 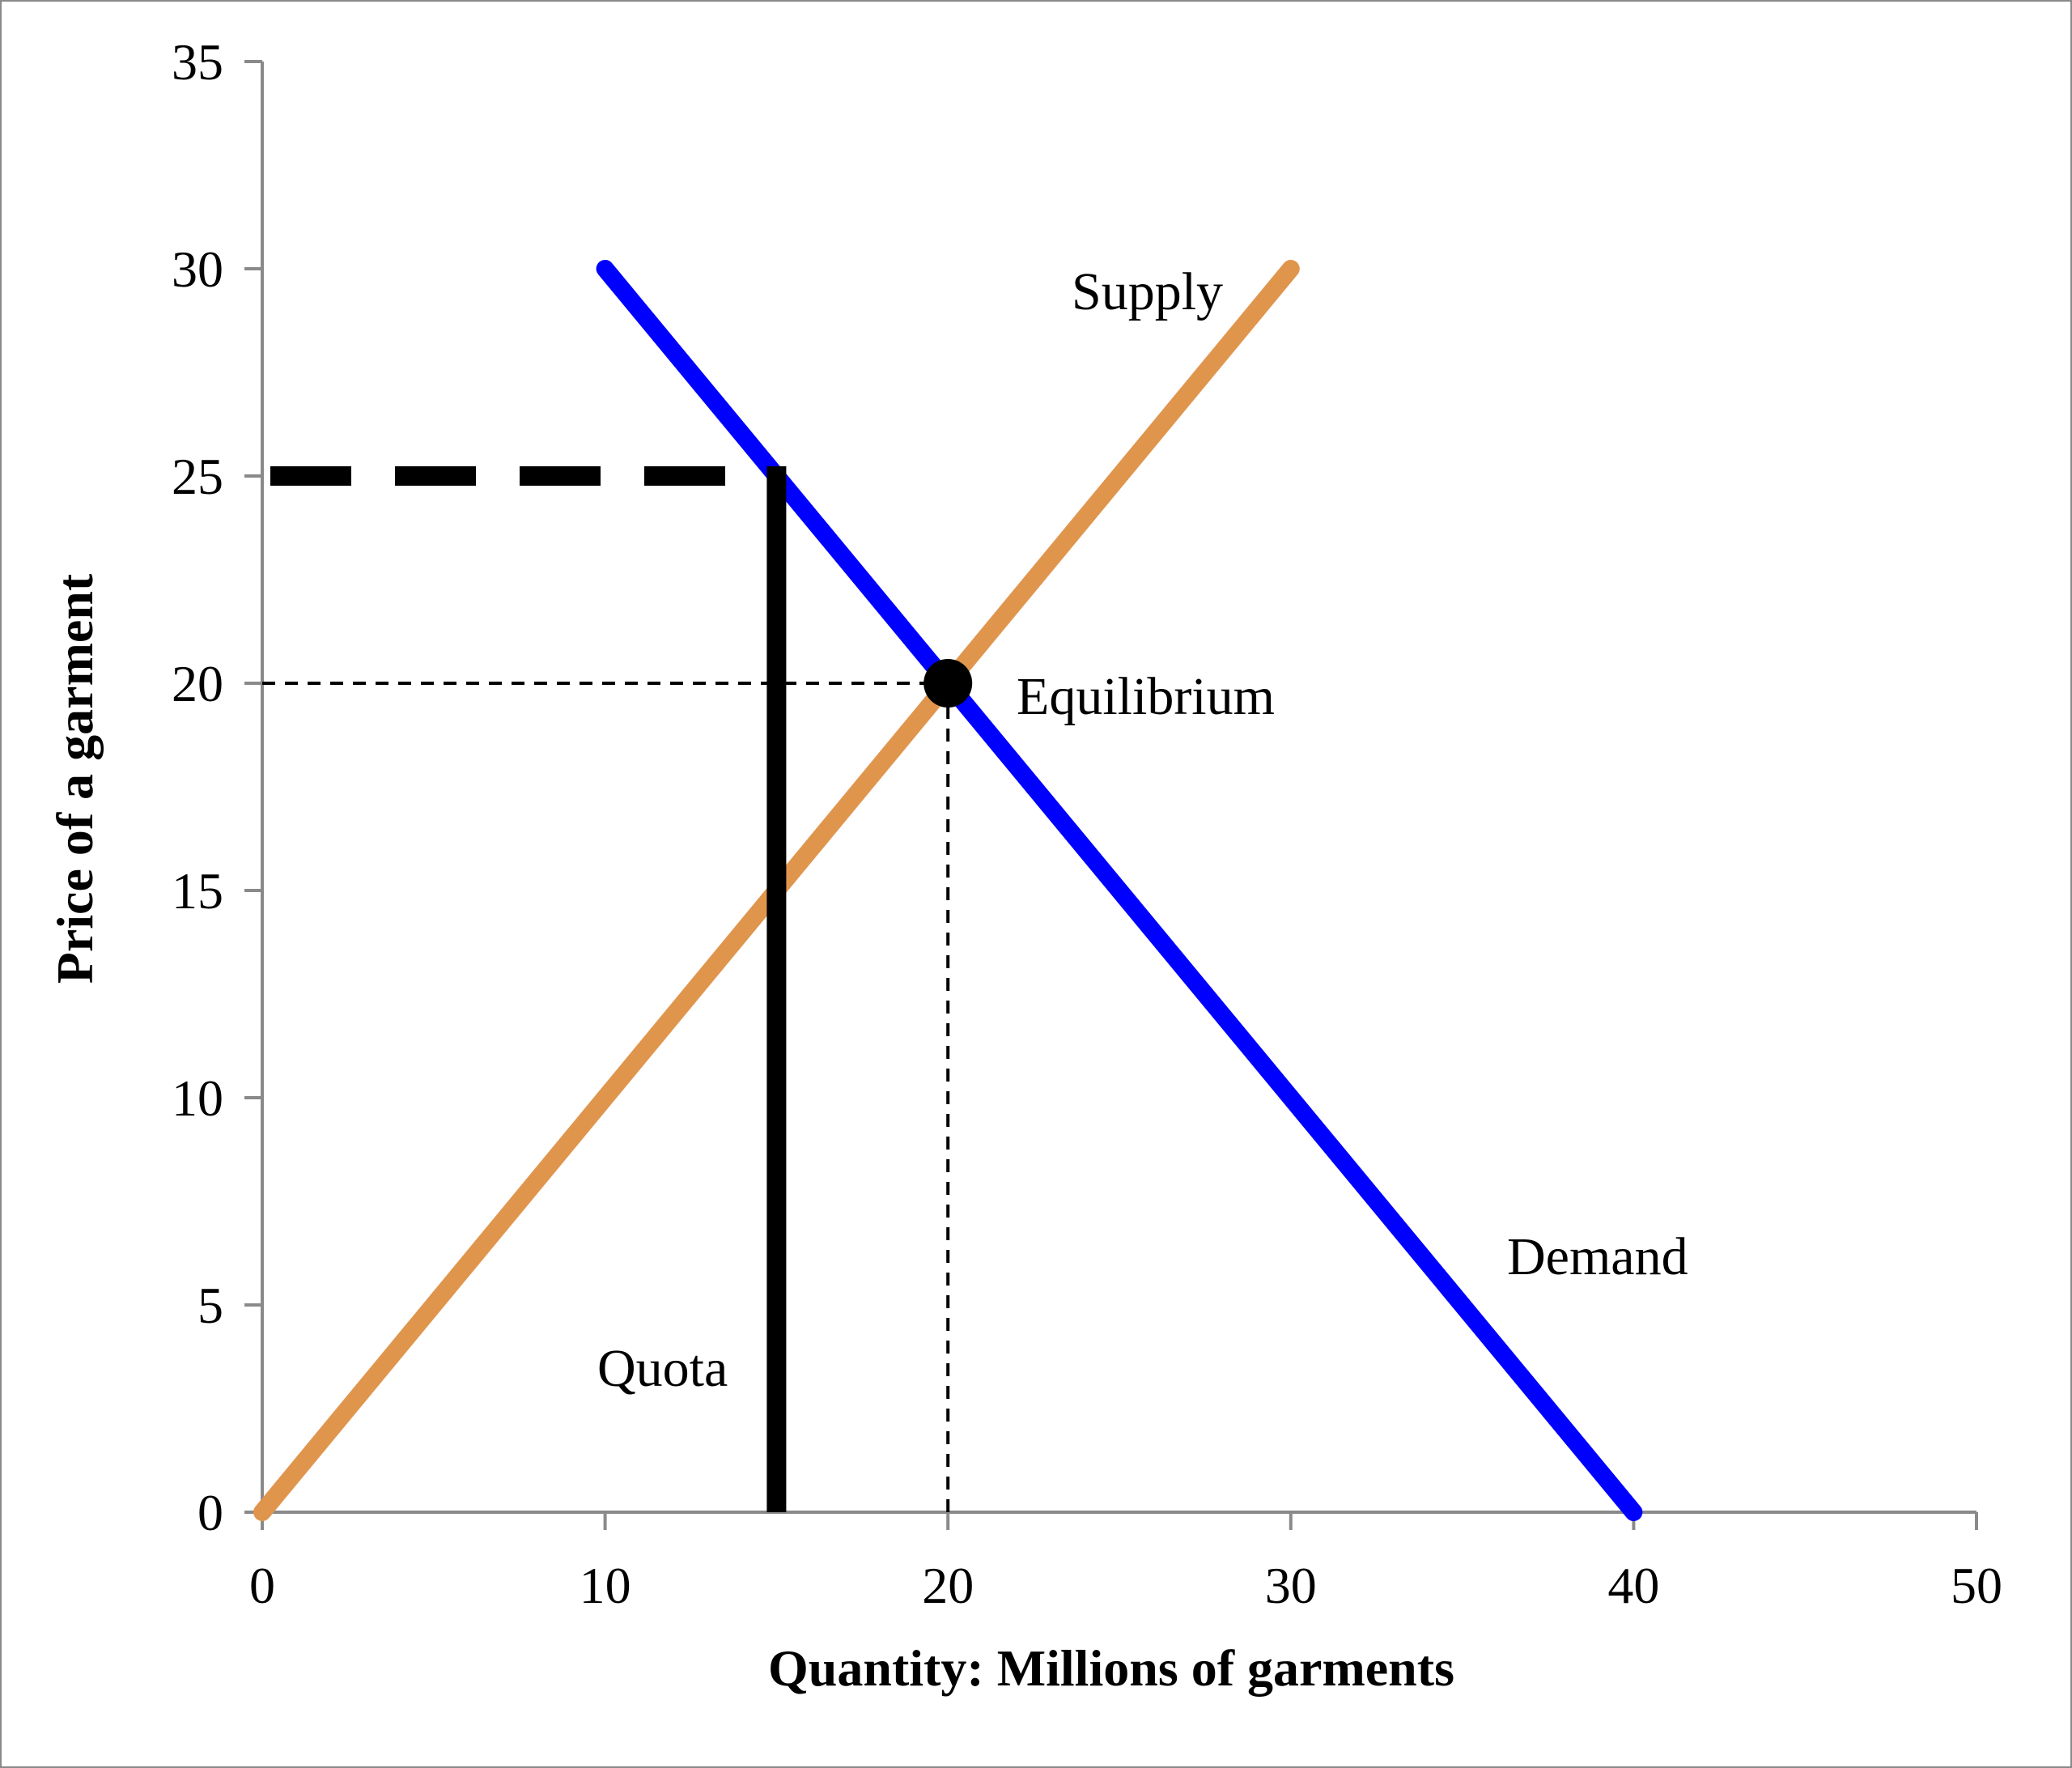 I want to click on x-tick-label: 30, so click(x=1291, y=1586).